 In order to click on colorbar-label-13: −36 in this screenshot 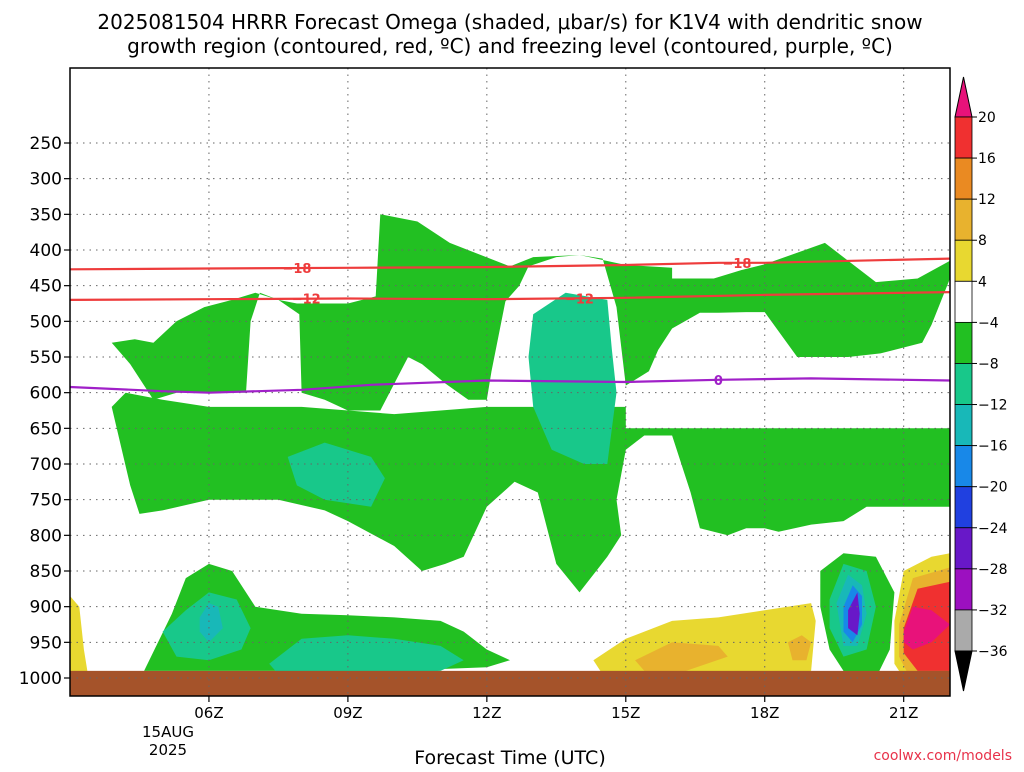, I will do `click(993, 652)`.